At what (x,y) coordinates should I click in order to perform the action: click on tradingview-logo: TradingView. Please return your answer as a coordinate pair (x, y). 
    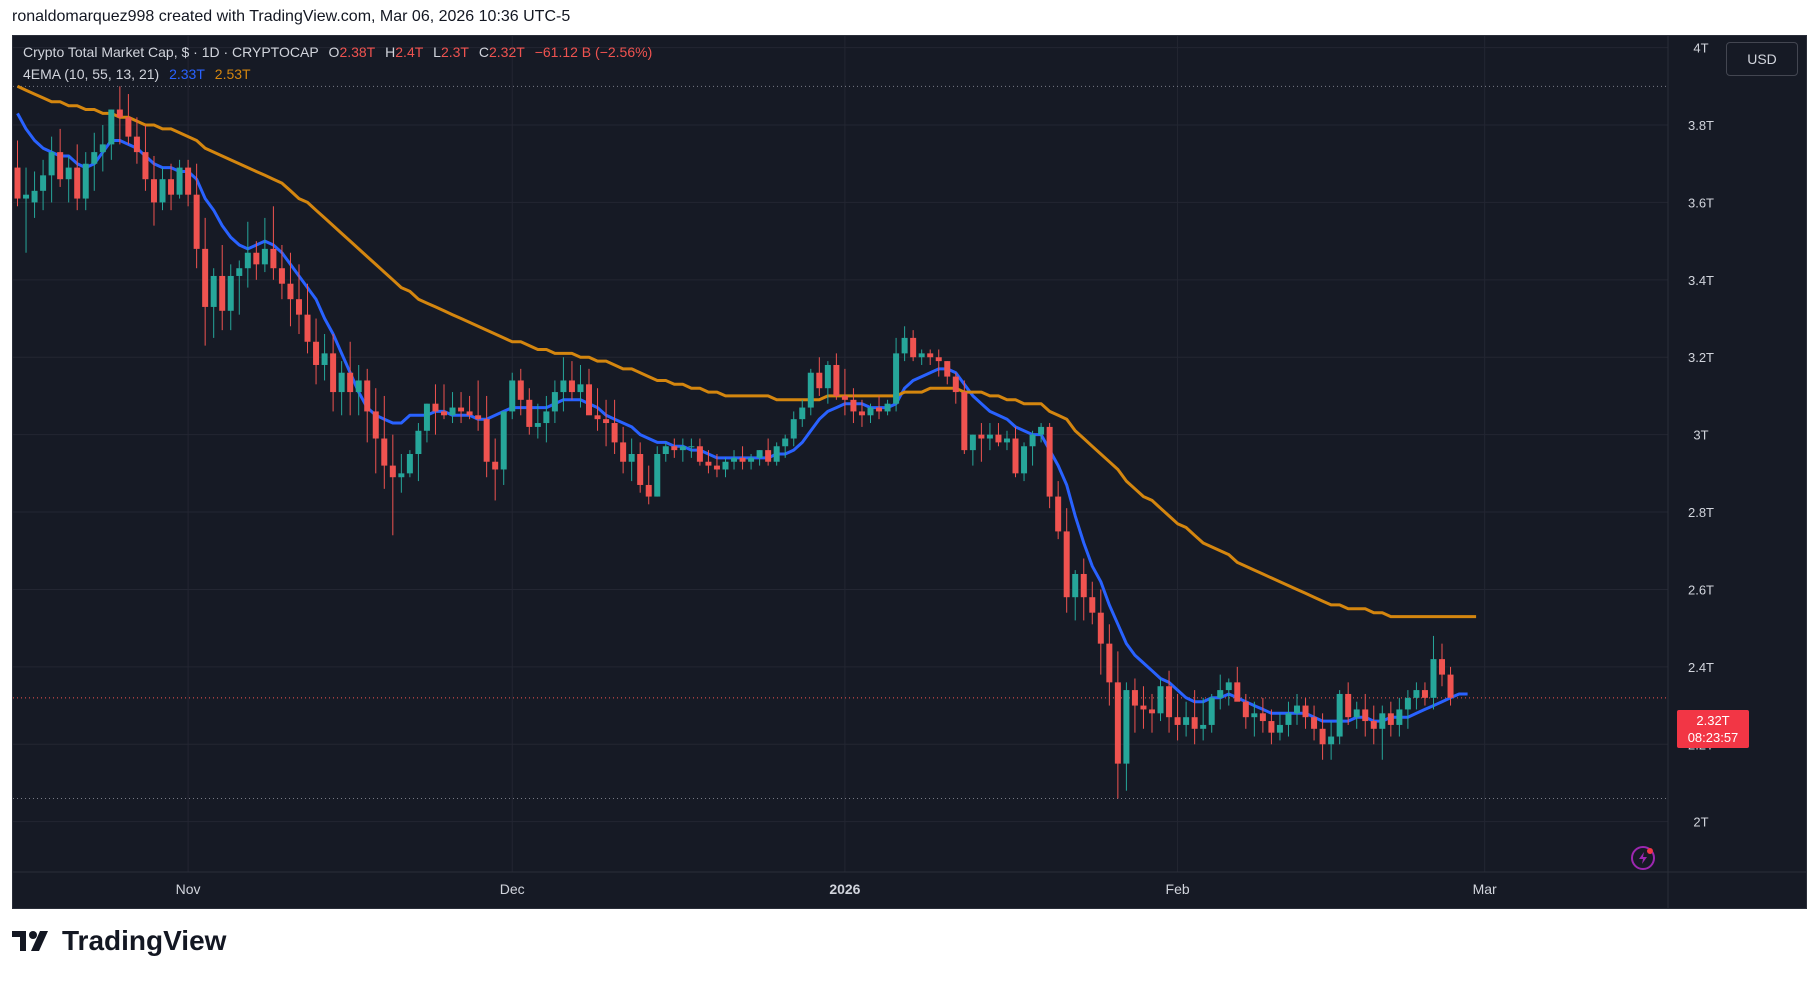
    Looking at the image, I should click on (119, 941).